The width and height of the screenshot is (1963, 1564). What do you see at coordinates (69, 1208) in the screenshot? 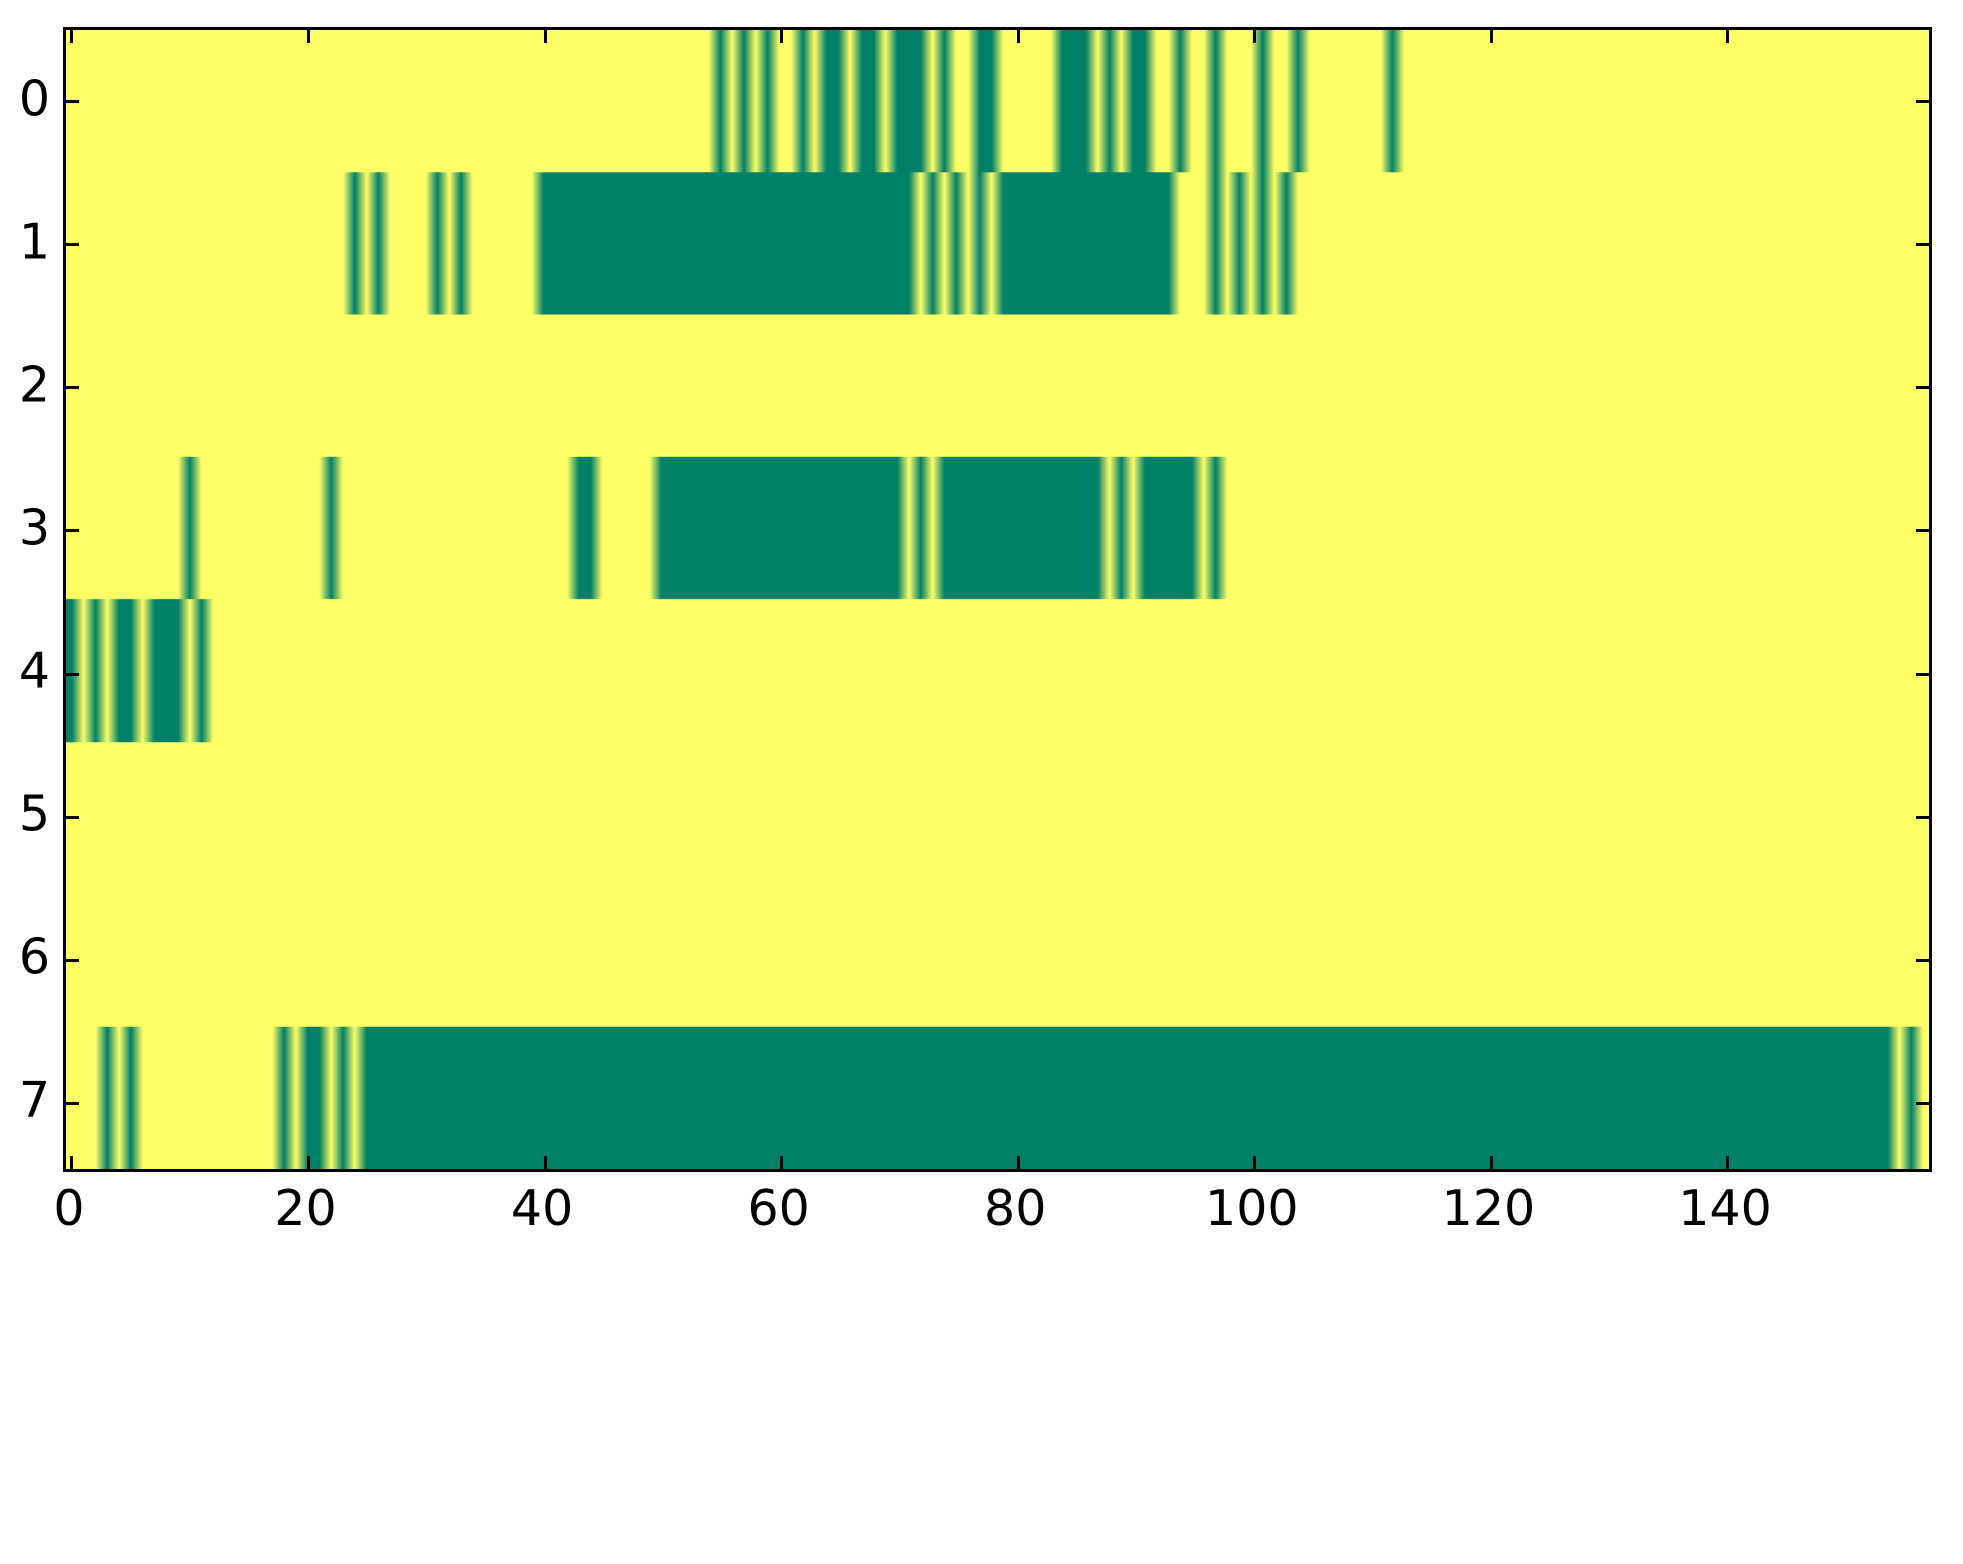
I see `x-tick-label: 0` at bounding box center [69, 1208].